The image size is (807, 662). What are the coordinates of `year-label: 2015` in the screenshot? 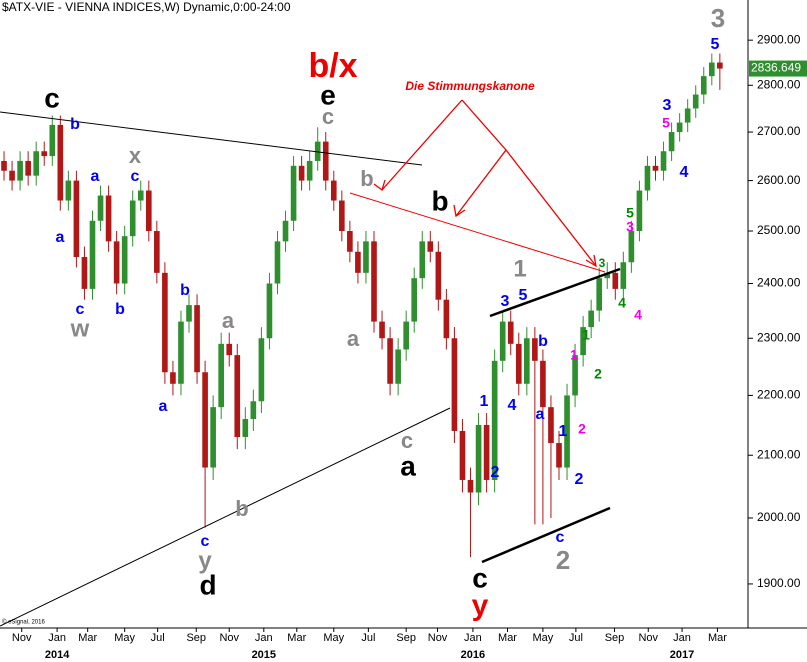 It's located at (264, 655).